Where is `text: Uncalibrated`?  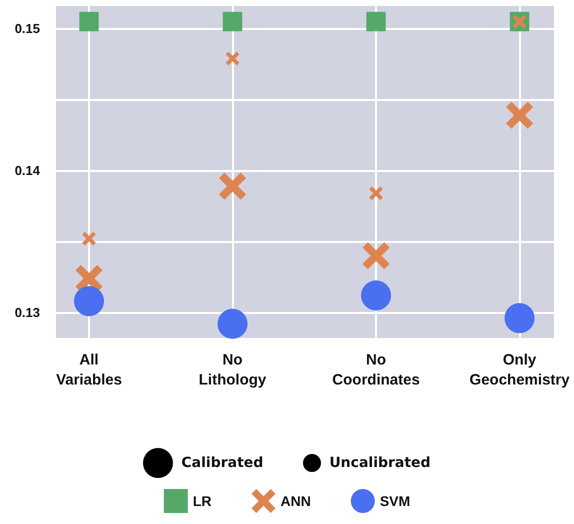 text: Uncalibrated is located at coordinates (380, 463).